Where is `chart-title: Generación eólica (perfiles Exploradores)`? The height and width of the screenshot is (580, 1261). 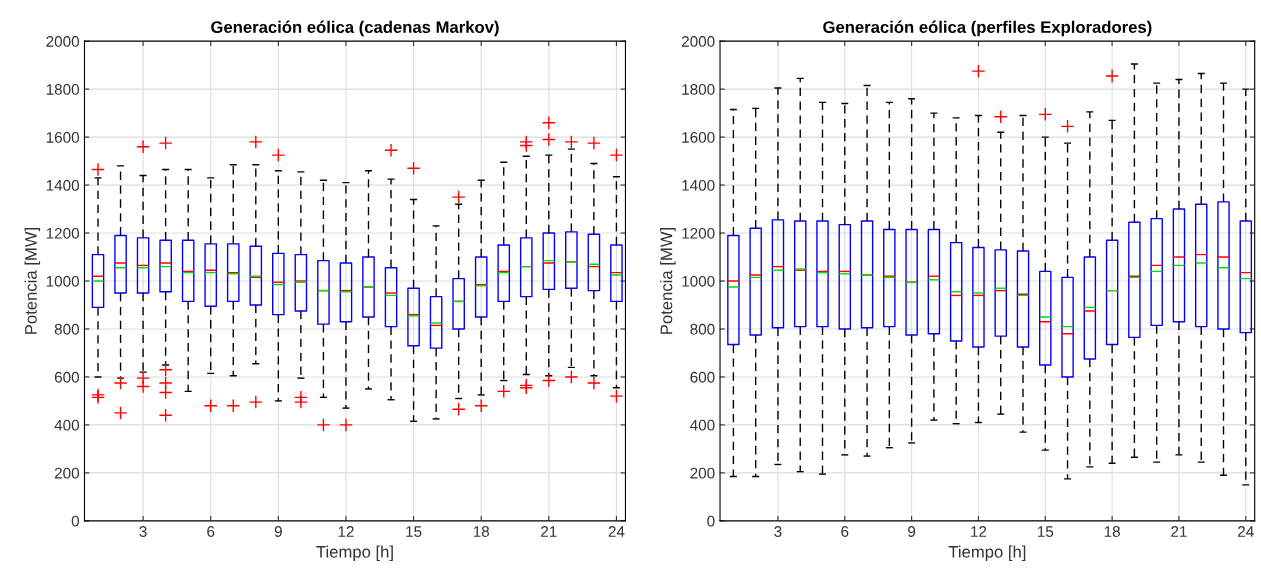
chart-title: Generación eólica (perfiles Exploradores) is located at coordinates (987, 28).